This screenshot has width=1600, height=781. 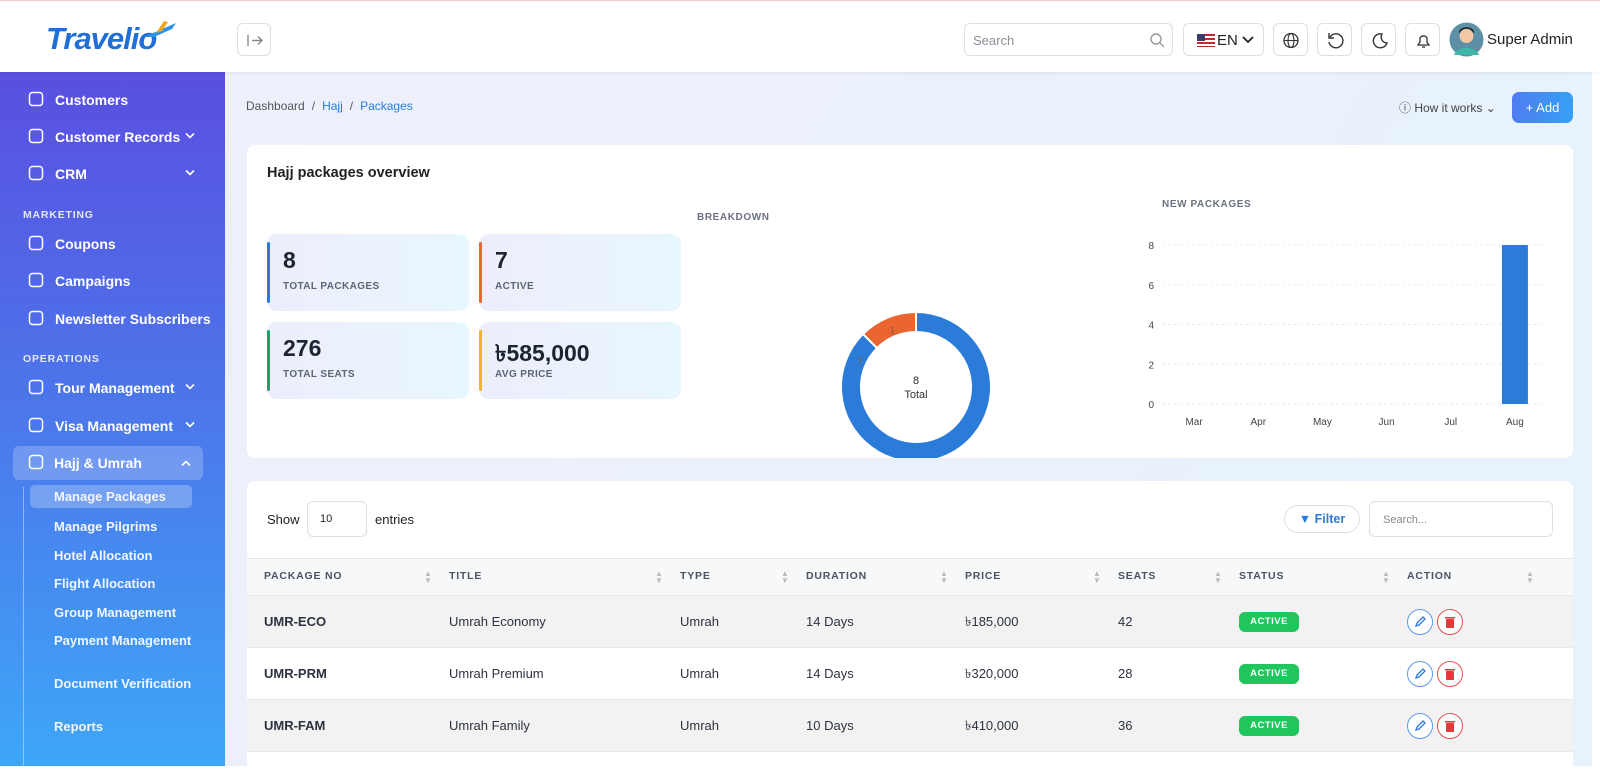 What do you see at coordinates (1422, 39) in the screenshot?
I see `notifications-button` at bounding box center [1422, 39].